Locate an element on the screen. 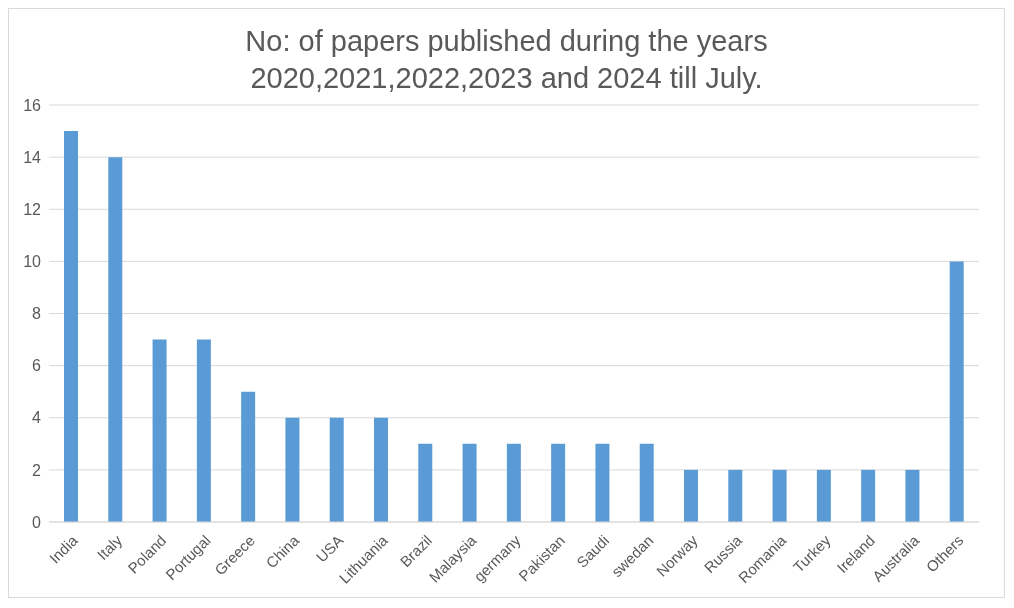  y-tick-label: 16 is located at coordinates (32, 105).